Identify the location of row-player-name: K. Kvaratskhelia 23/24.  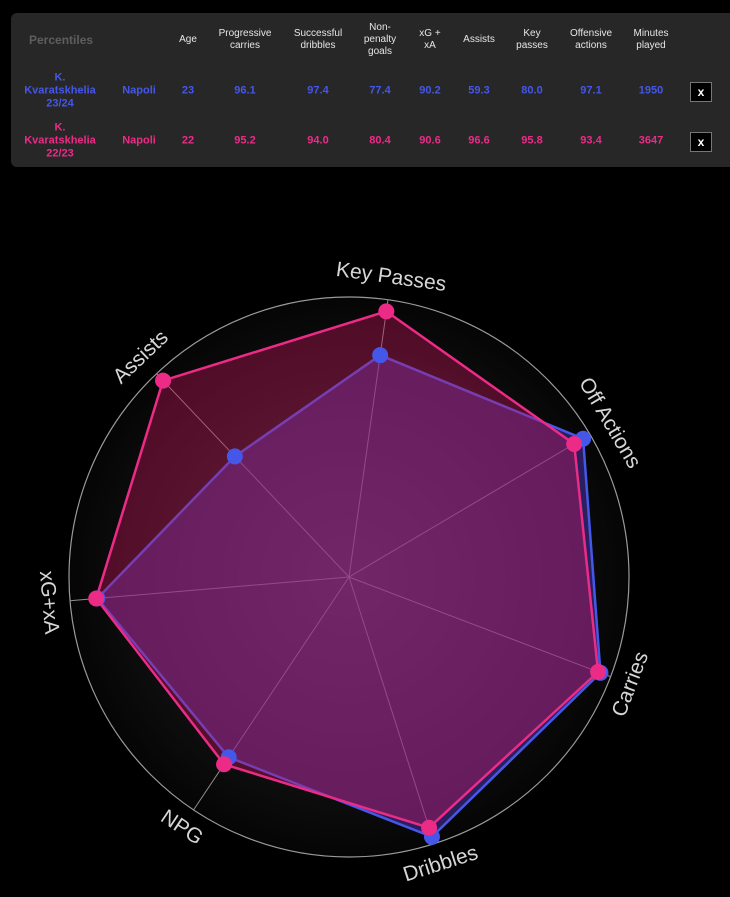
(60, 90).